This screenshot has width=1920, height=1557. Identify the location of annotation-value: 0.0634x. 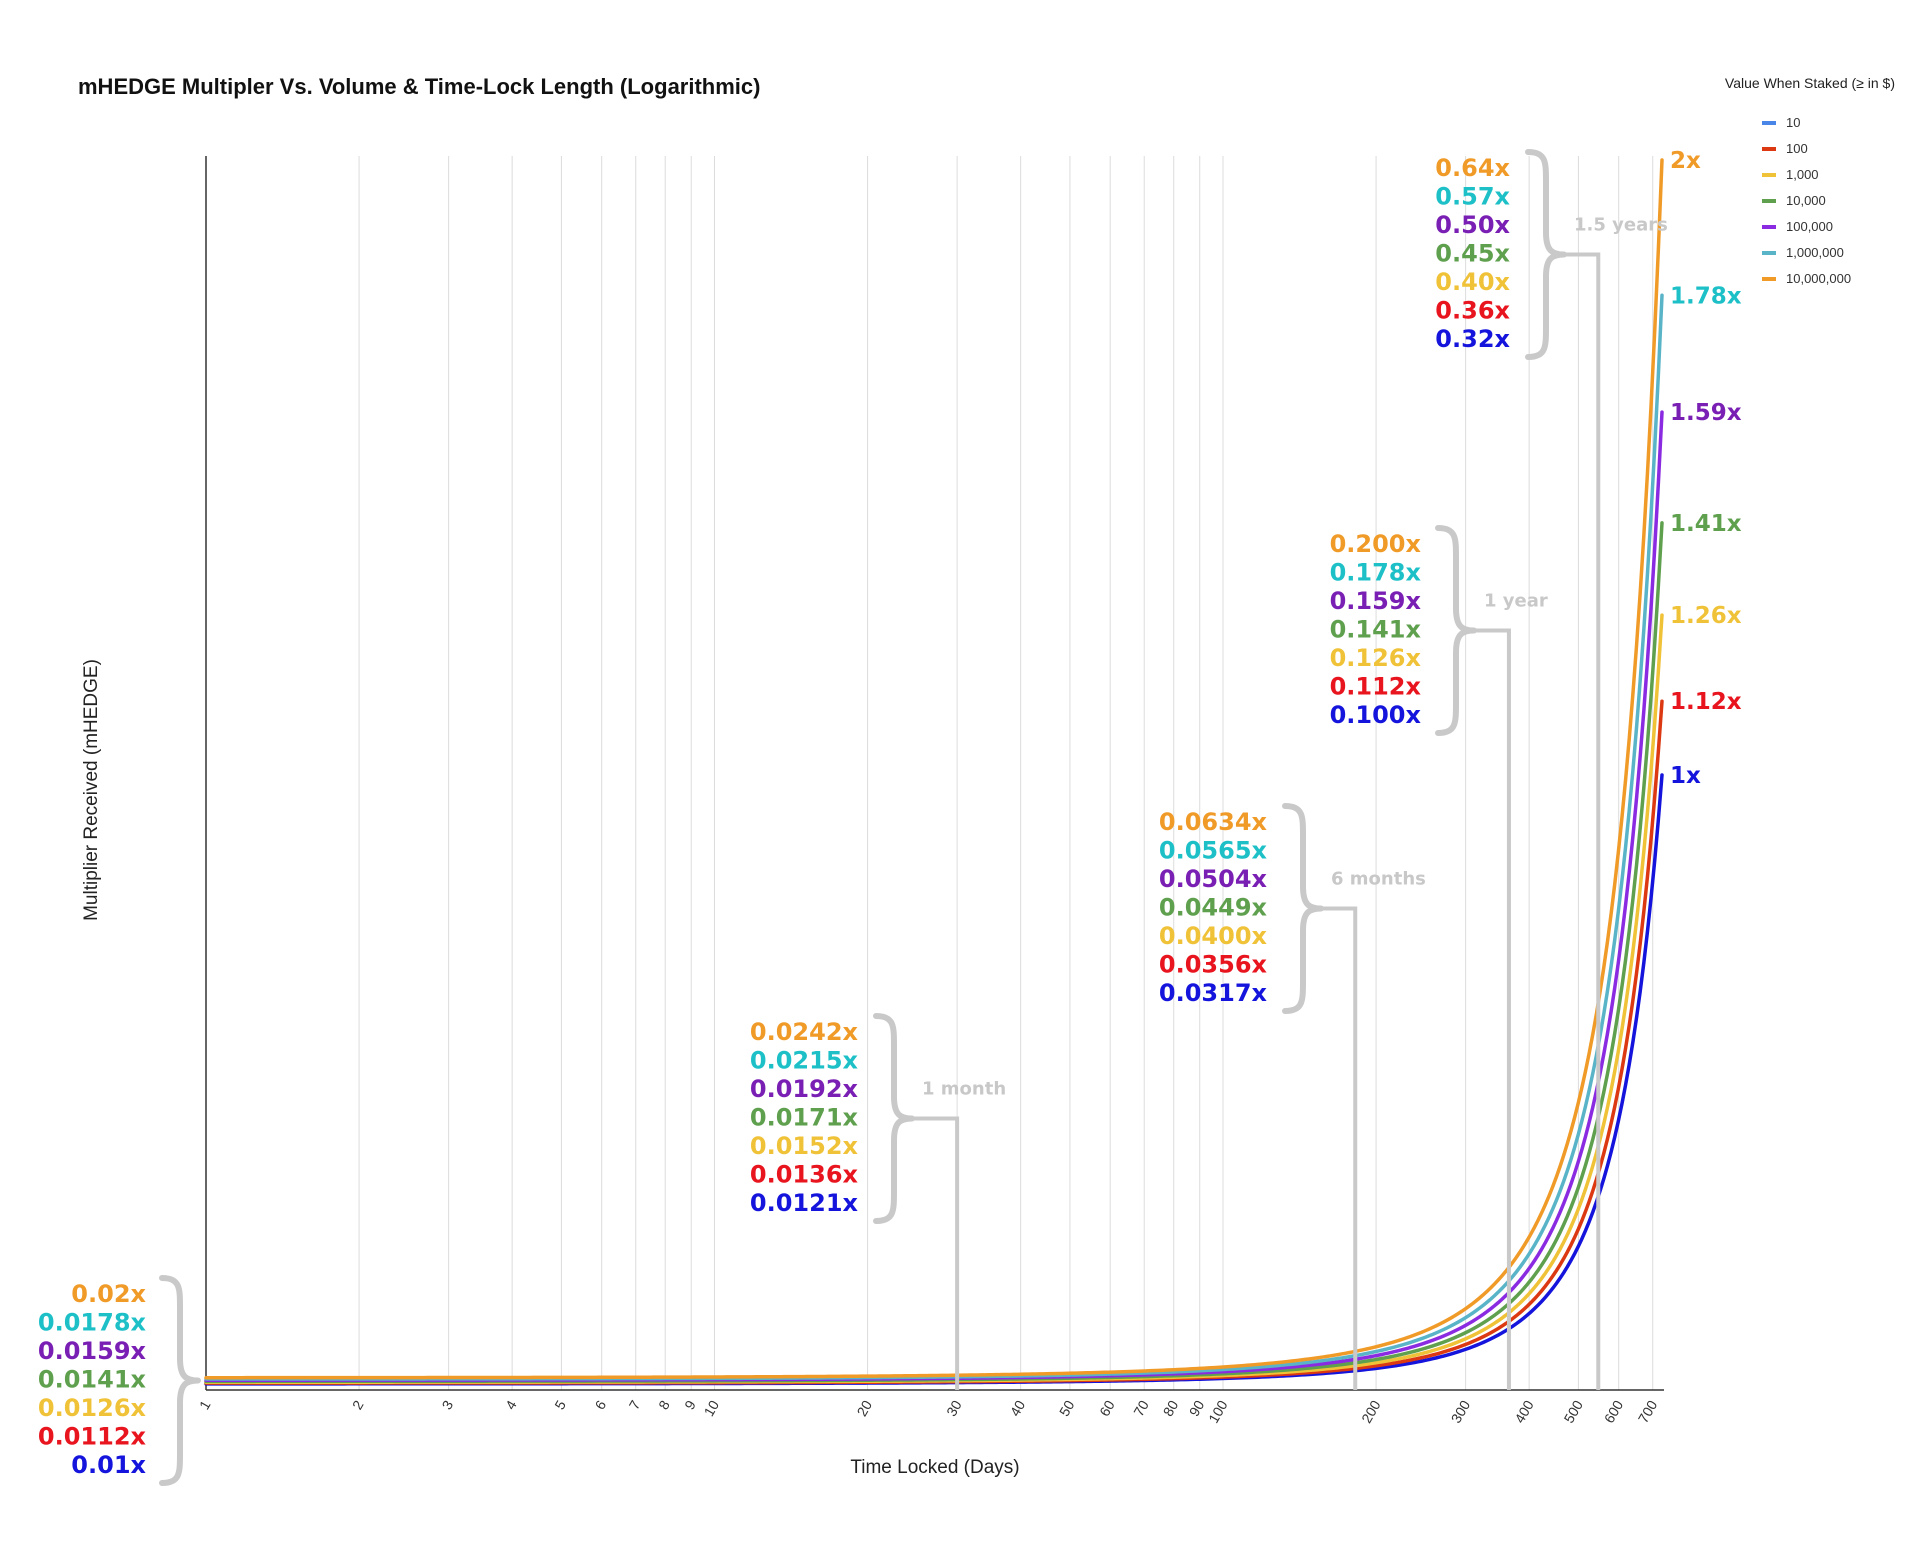
(1213, 822).